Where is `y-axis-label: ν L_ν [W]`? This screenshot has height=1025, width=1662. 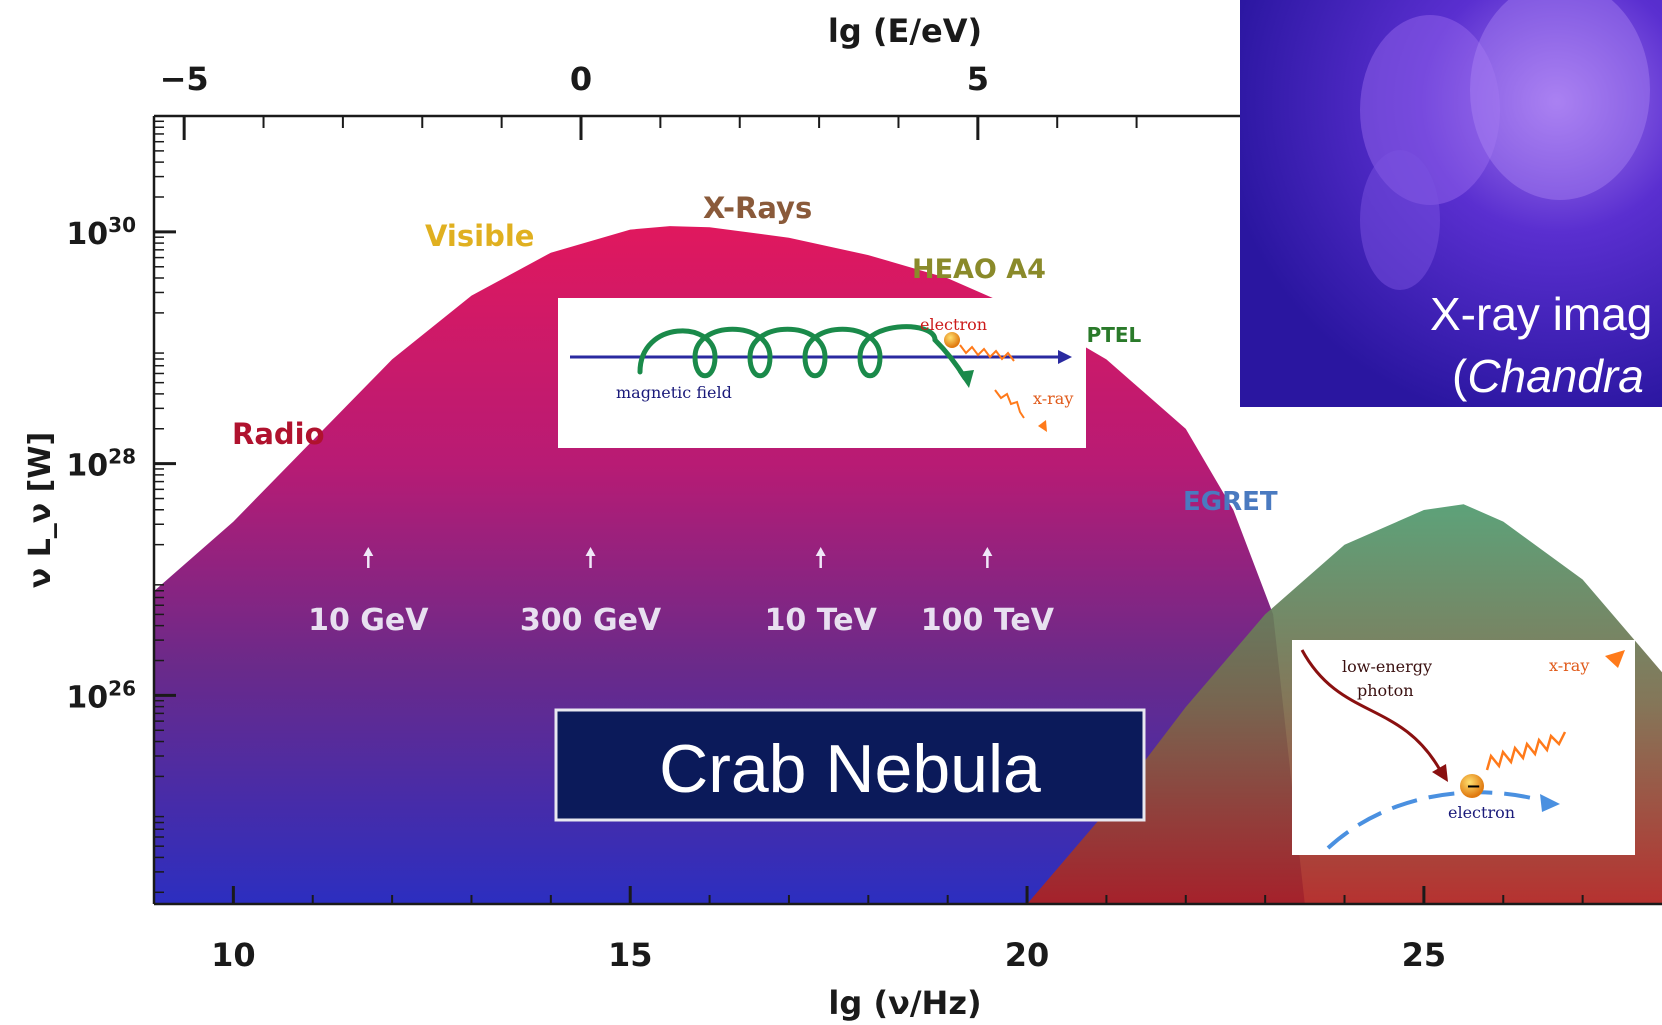
y-axis-label: ν L_ν [W] is located at coordinates (40, 510).